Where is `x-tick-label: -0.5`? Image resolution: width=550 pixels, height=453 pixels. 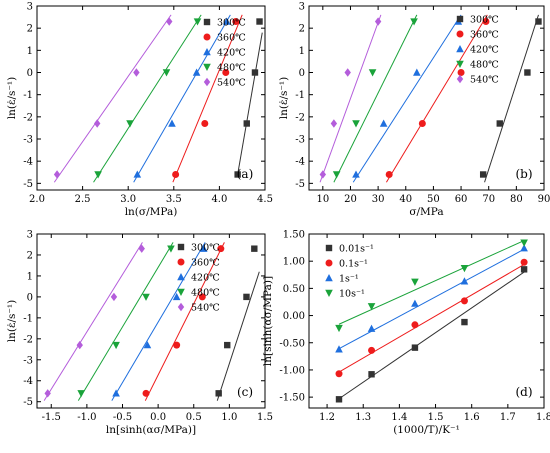 x-tick-label: -0.5 is located at coordinates (122, 417).